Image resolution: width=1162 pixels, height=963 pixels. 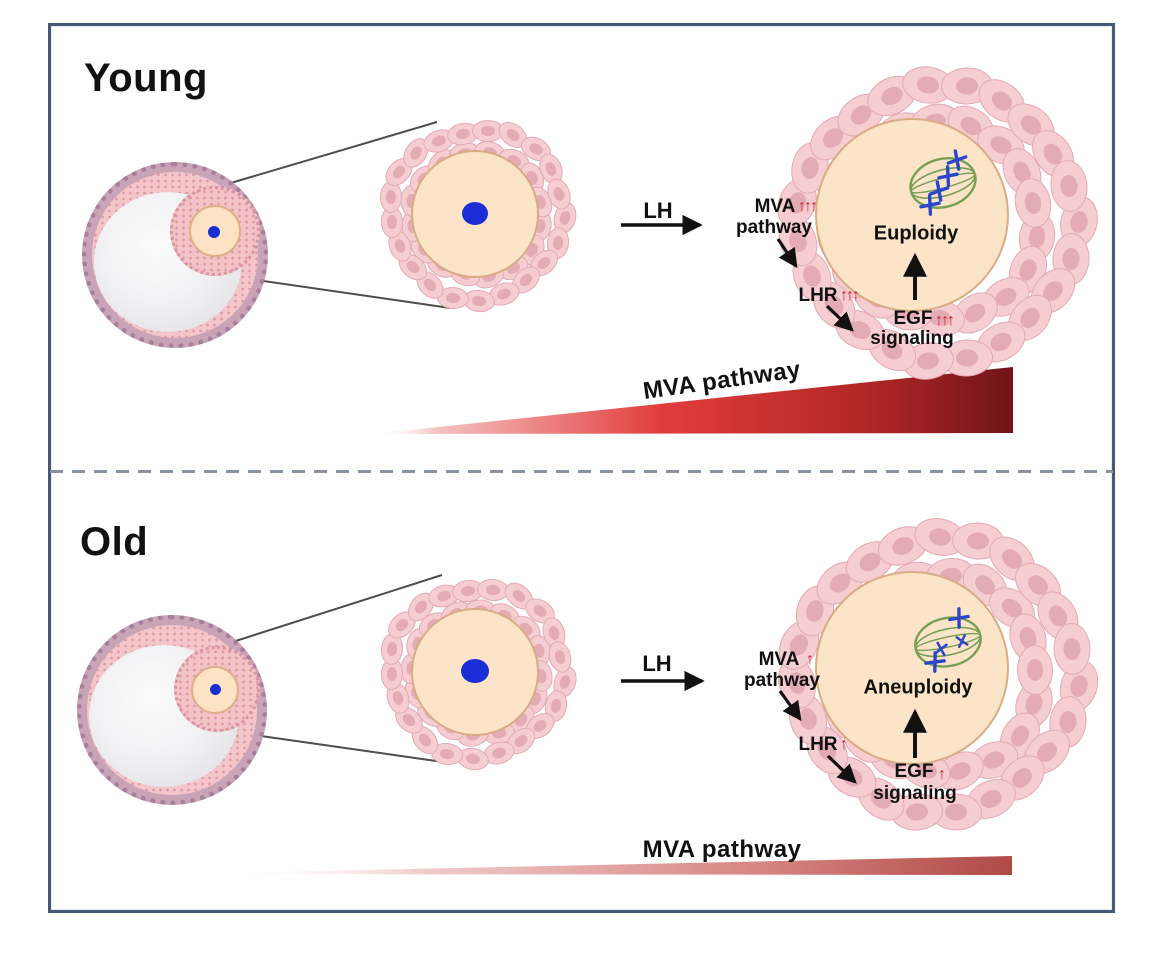 I want to click on ploidy-label-young: Euploidy, so click(x=916, y=233).